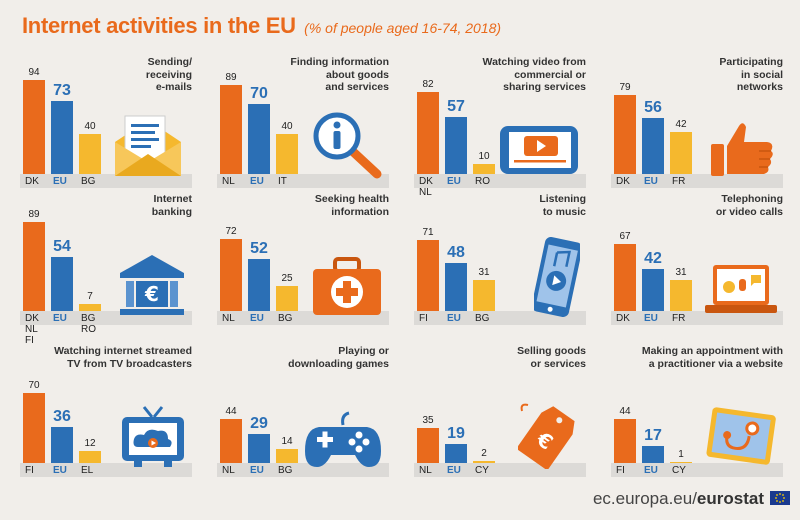  What do you see at coordinates (347, 289) in the screenshot?
I see `first-aid-kit-icon` at bounding box center [347, 289].